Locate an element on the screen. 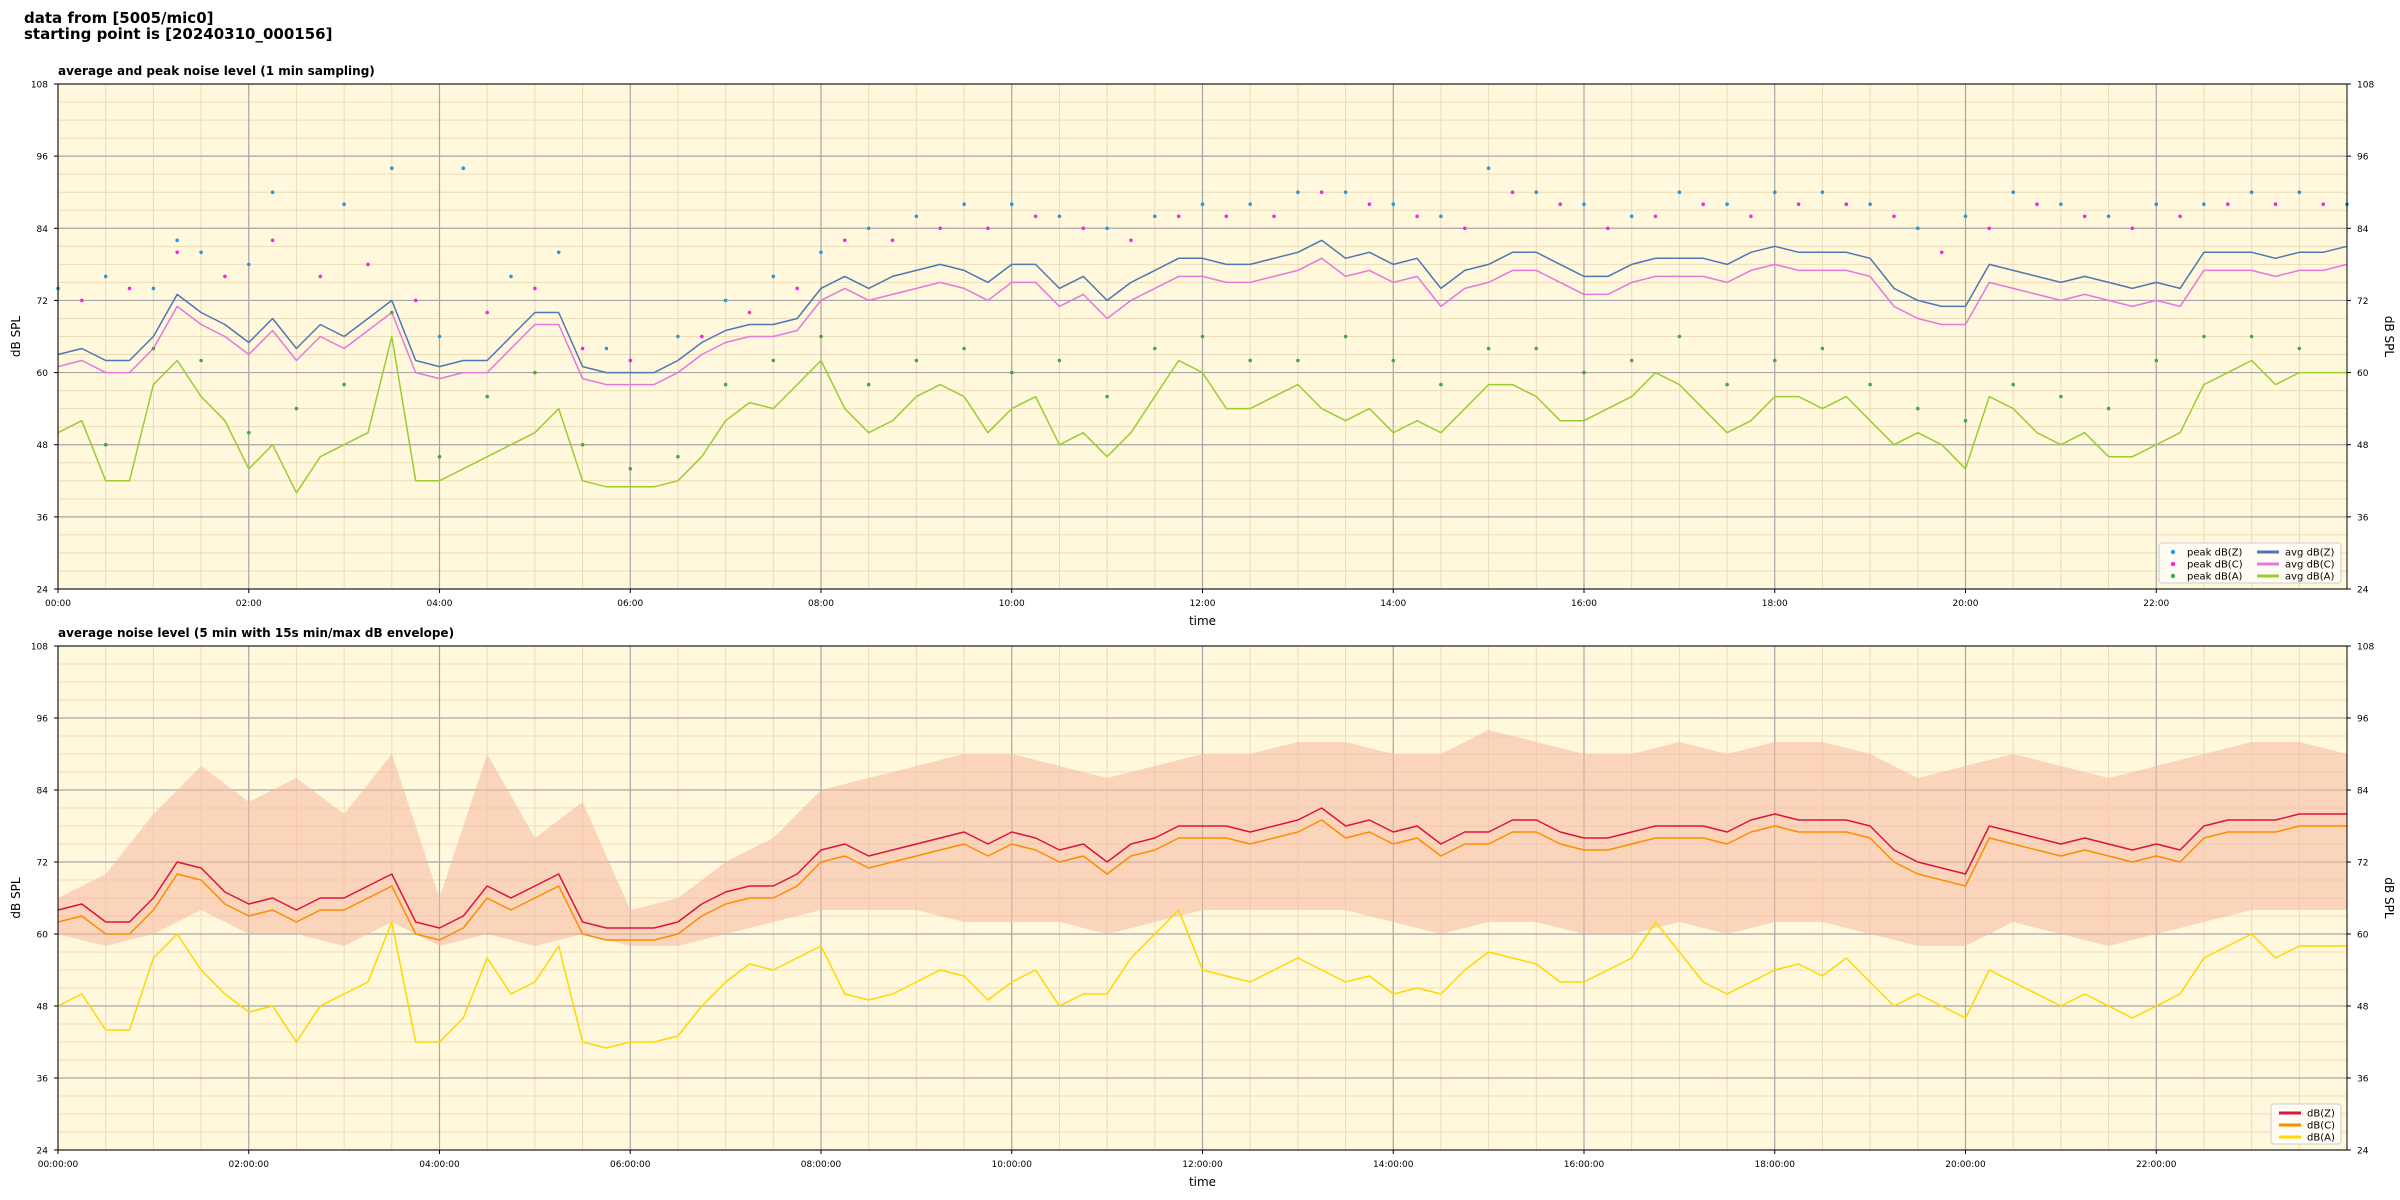 The height and width of the screenshot is (1200, 2400). legend-label-avg-z: avg dB(Z) is located at coordinates (2310, 553).